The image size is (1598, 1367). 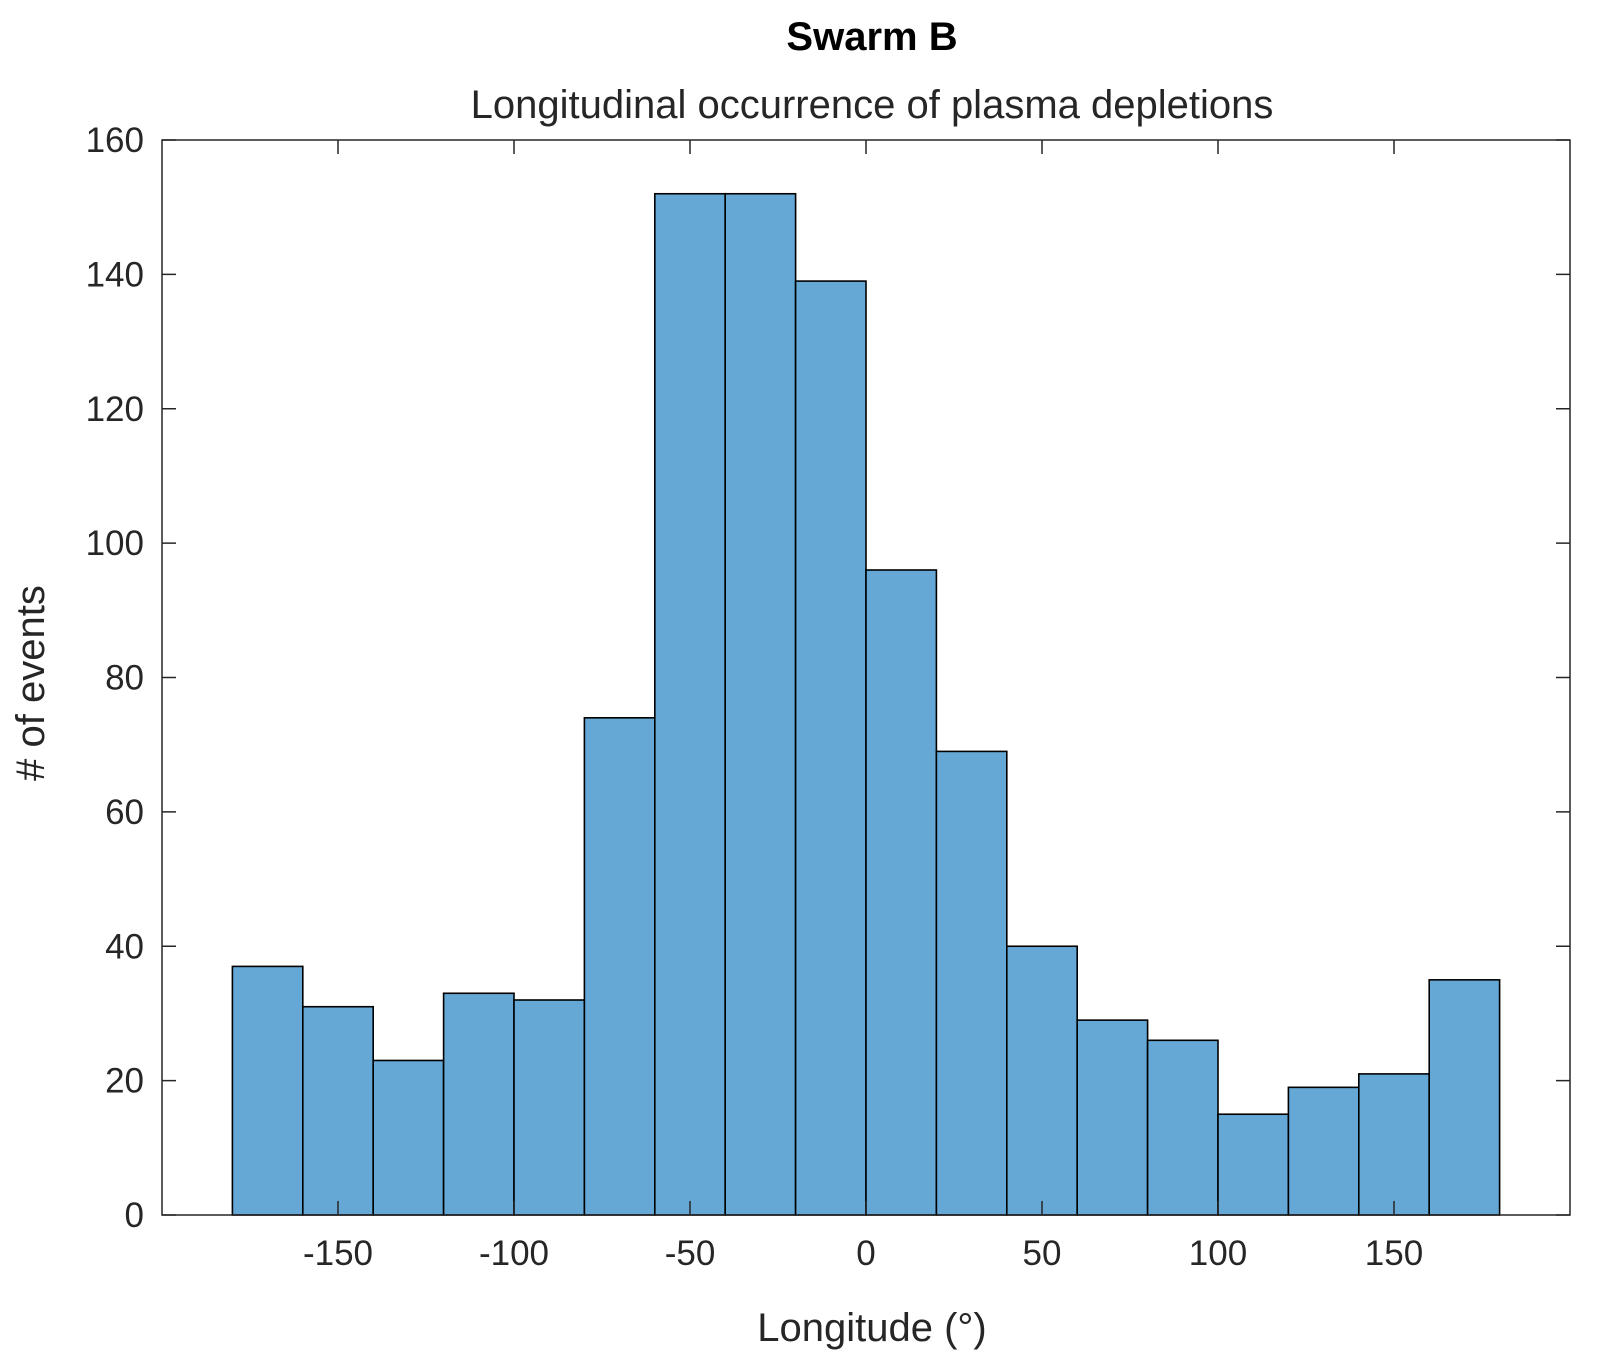 What do you see at coordinates (115, 274) in the screenshot?
I see `y-tick-label: 140` at bounding box center [115, 274].